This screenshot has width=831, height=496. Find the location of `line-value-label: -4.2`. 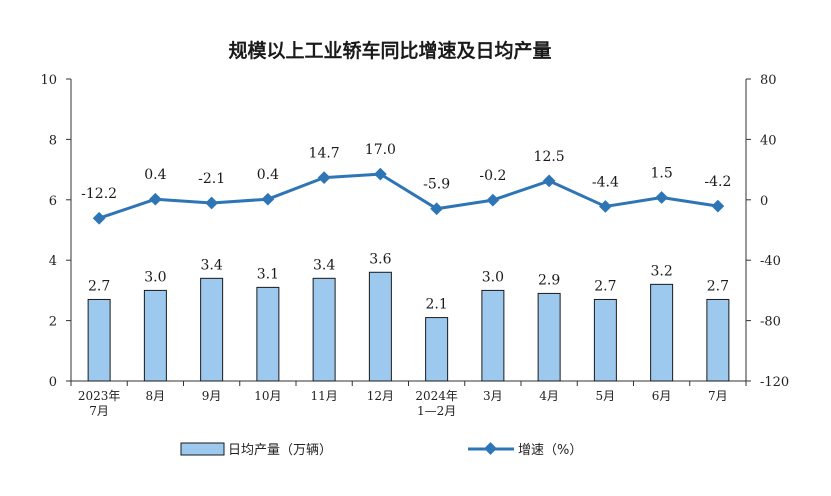

line-value-label: -4.2 is located at coordinates (717, 182).